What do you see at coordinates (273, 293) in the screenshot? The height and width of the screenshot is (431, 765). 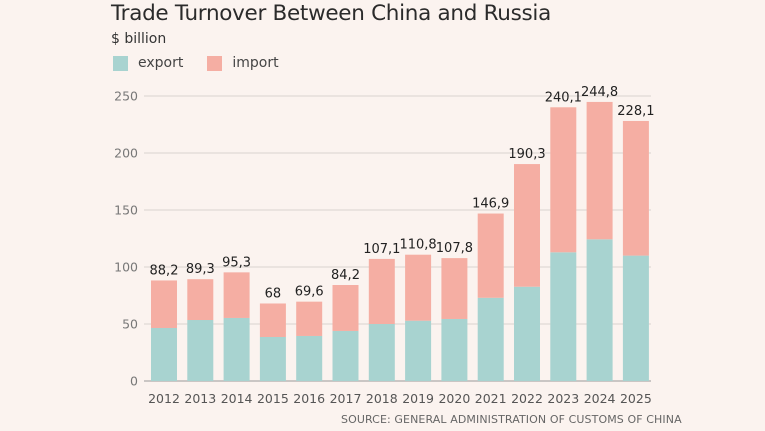 I see `data-label-total: 68` at bounding box center [273, 293].